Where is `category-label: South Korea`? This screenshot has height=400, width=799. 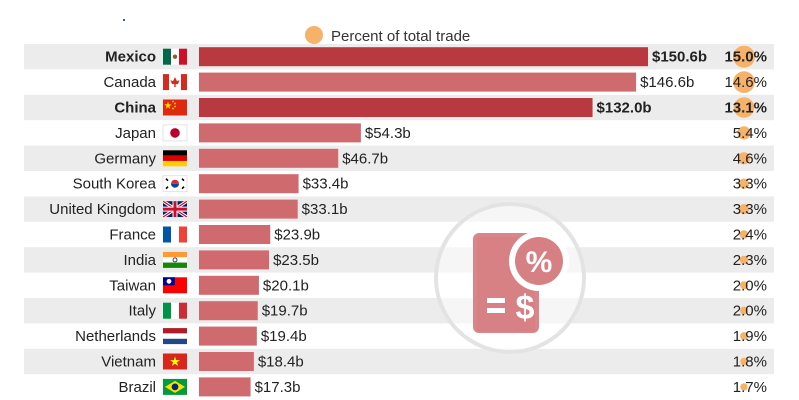
category-label: South Korea is located at coordinates (115, 184).